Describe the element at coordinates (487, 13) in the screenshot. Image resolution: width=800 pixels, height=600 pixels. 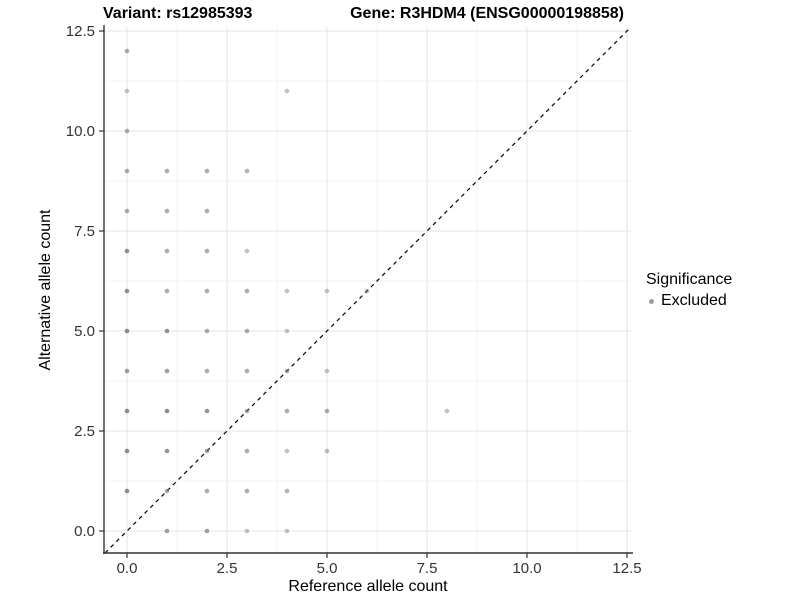
I see `gene-title: Gene: R3HDM4 (ENSG00000198858)` at that location.